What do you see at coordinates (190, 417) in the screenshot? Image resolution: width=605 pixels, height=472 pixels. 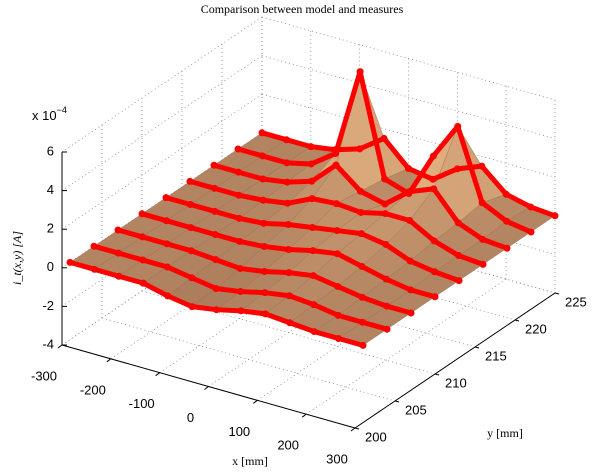 I see `x-tick-label: 0` at bounding box center [190, 417].